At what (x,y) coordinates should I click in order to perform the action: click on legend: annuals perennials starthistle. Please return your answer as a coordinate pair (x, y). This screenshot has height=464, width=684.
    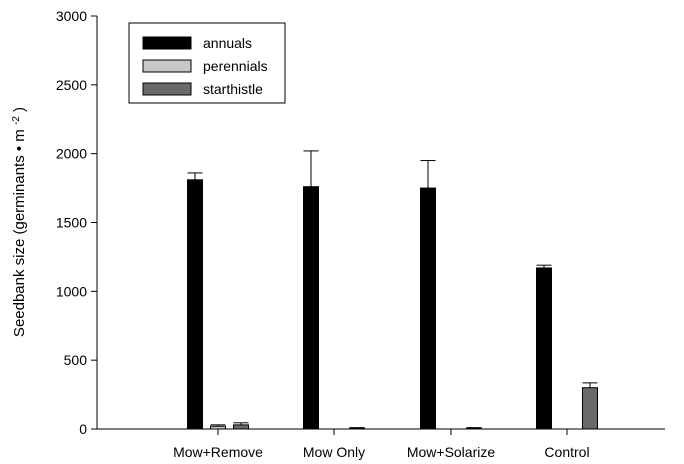
    Looking at the image, I should click on (207, 63).